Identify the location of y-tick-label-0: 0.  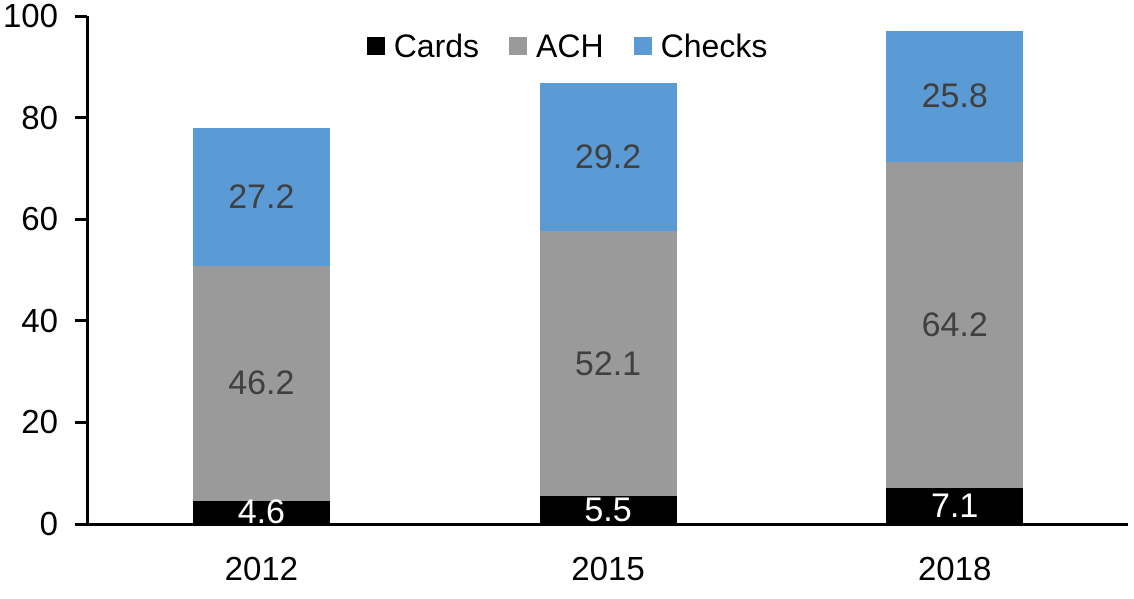
(48, 523).